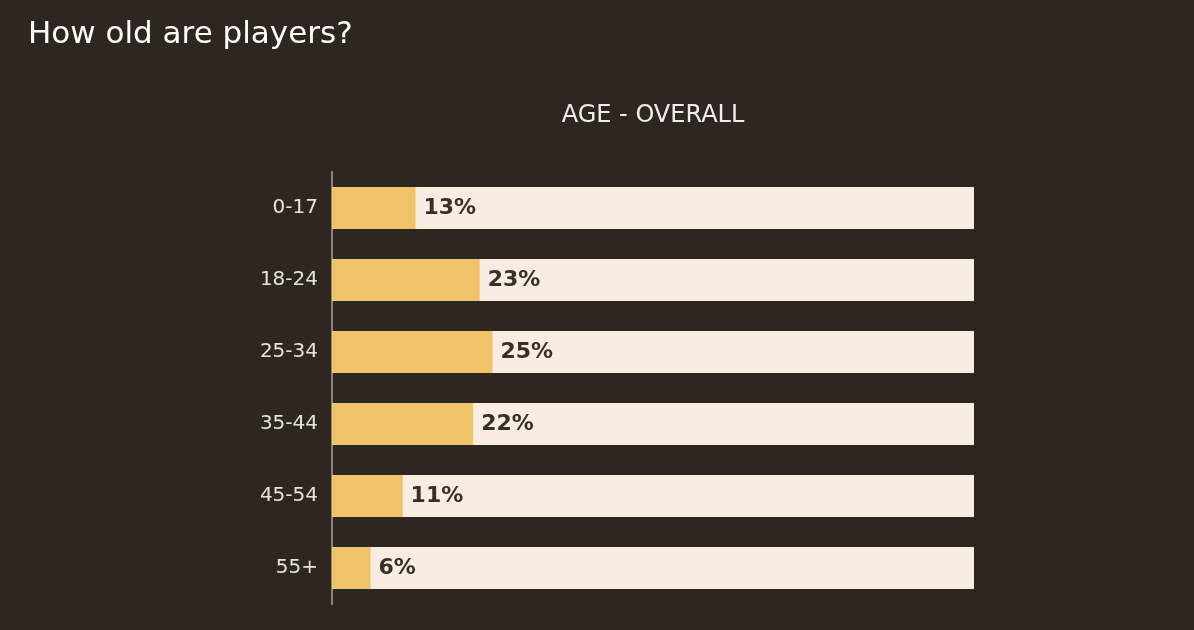 The width and height of the screenshot is (1194, 630). Describe the element at coordinates (653, 114) in the screenshot. I see `chart-subtitle: AGE - OVERALL` at that location.